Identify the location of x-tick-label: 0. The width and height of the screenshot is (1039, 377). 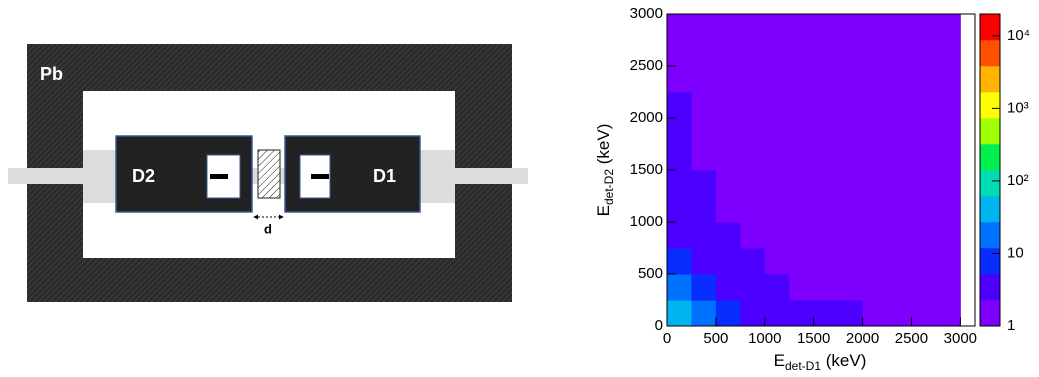
(667, 338).